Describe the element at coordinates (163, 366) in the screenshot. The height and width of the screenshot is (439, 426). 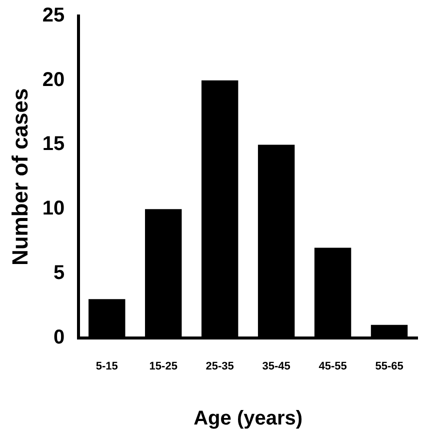
I see `x-tick-label: 15-25` at that location.